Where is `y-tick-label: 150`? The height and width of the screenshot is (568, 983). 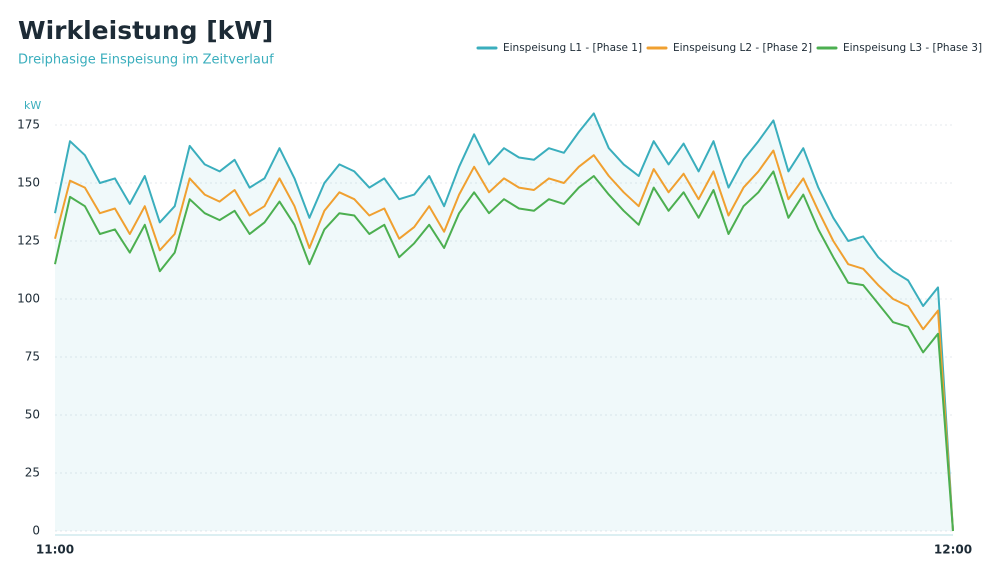 y-tick-label: 150 is located at coordinates (28, 183).